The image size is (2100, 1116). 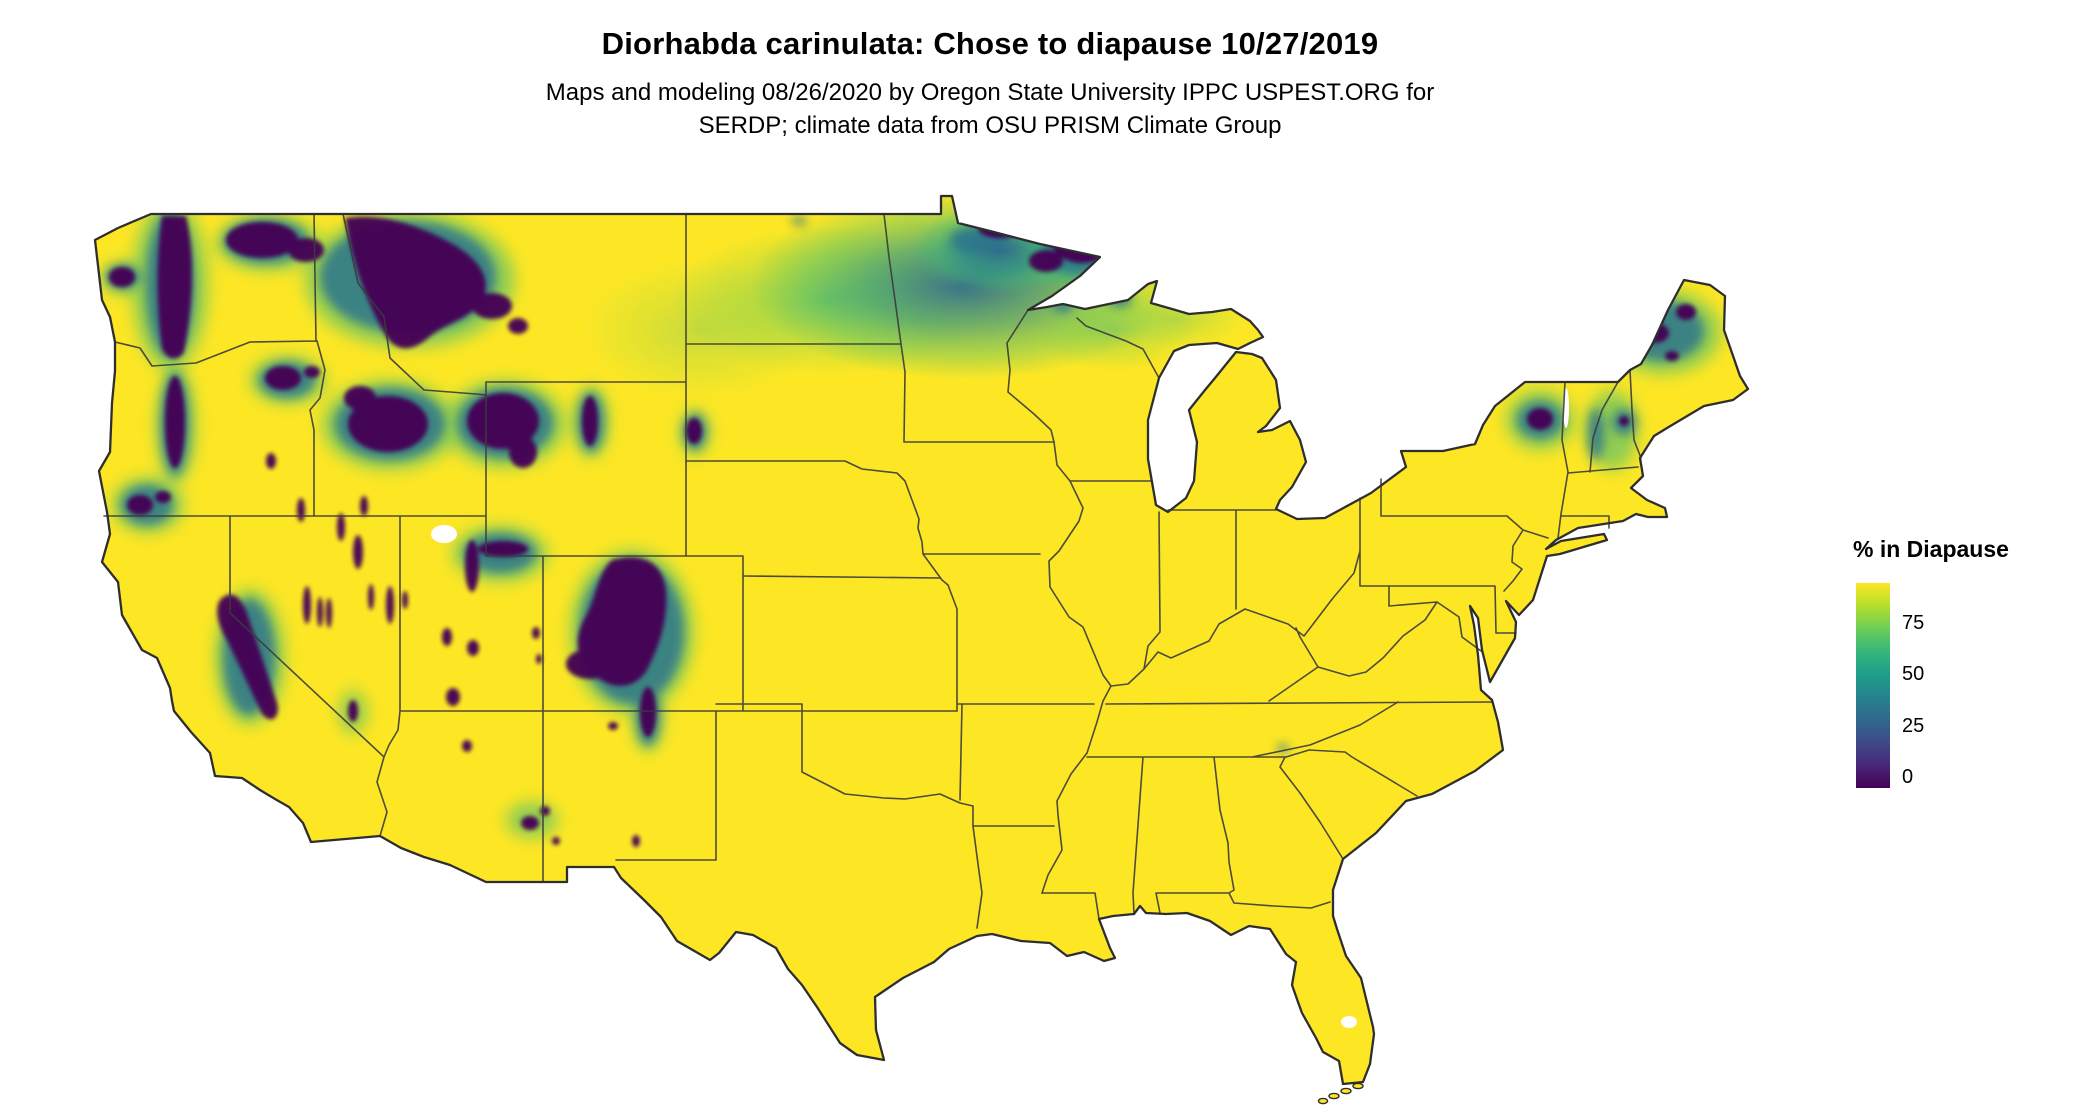 What do you see at coordinates (1340, 1093) in the screenshot?
I see `florida-keys` at bounding box center [1340, 1093].